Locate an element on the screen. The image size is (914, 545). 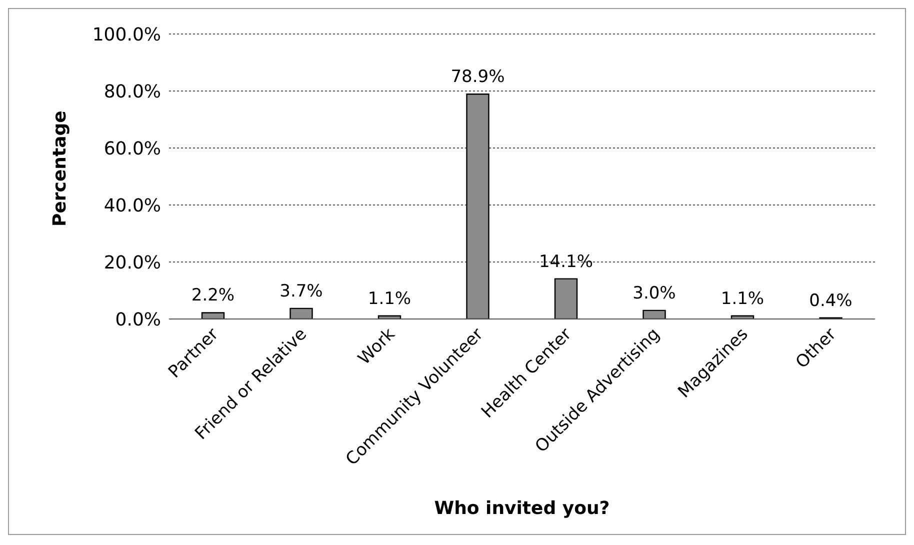
y-tick-label: 60.0% is located at coordinates (132, 149).